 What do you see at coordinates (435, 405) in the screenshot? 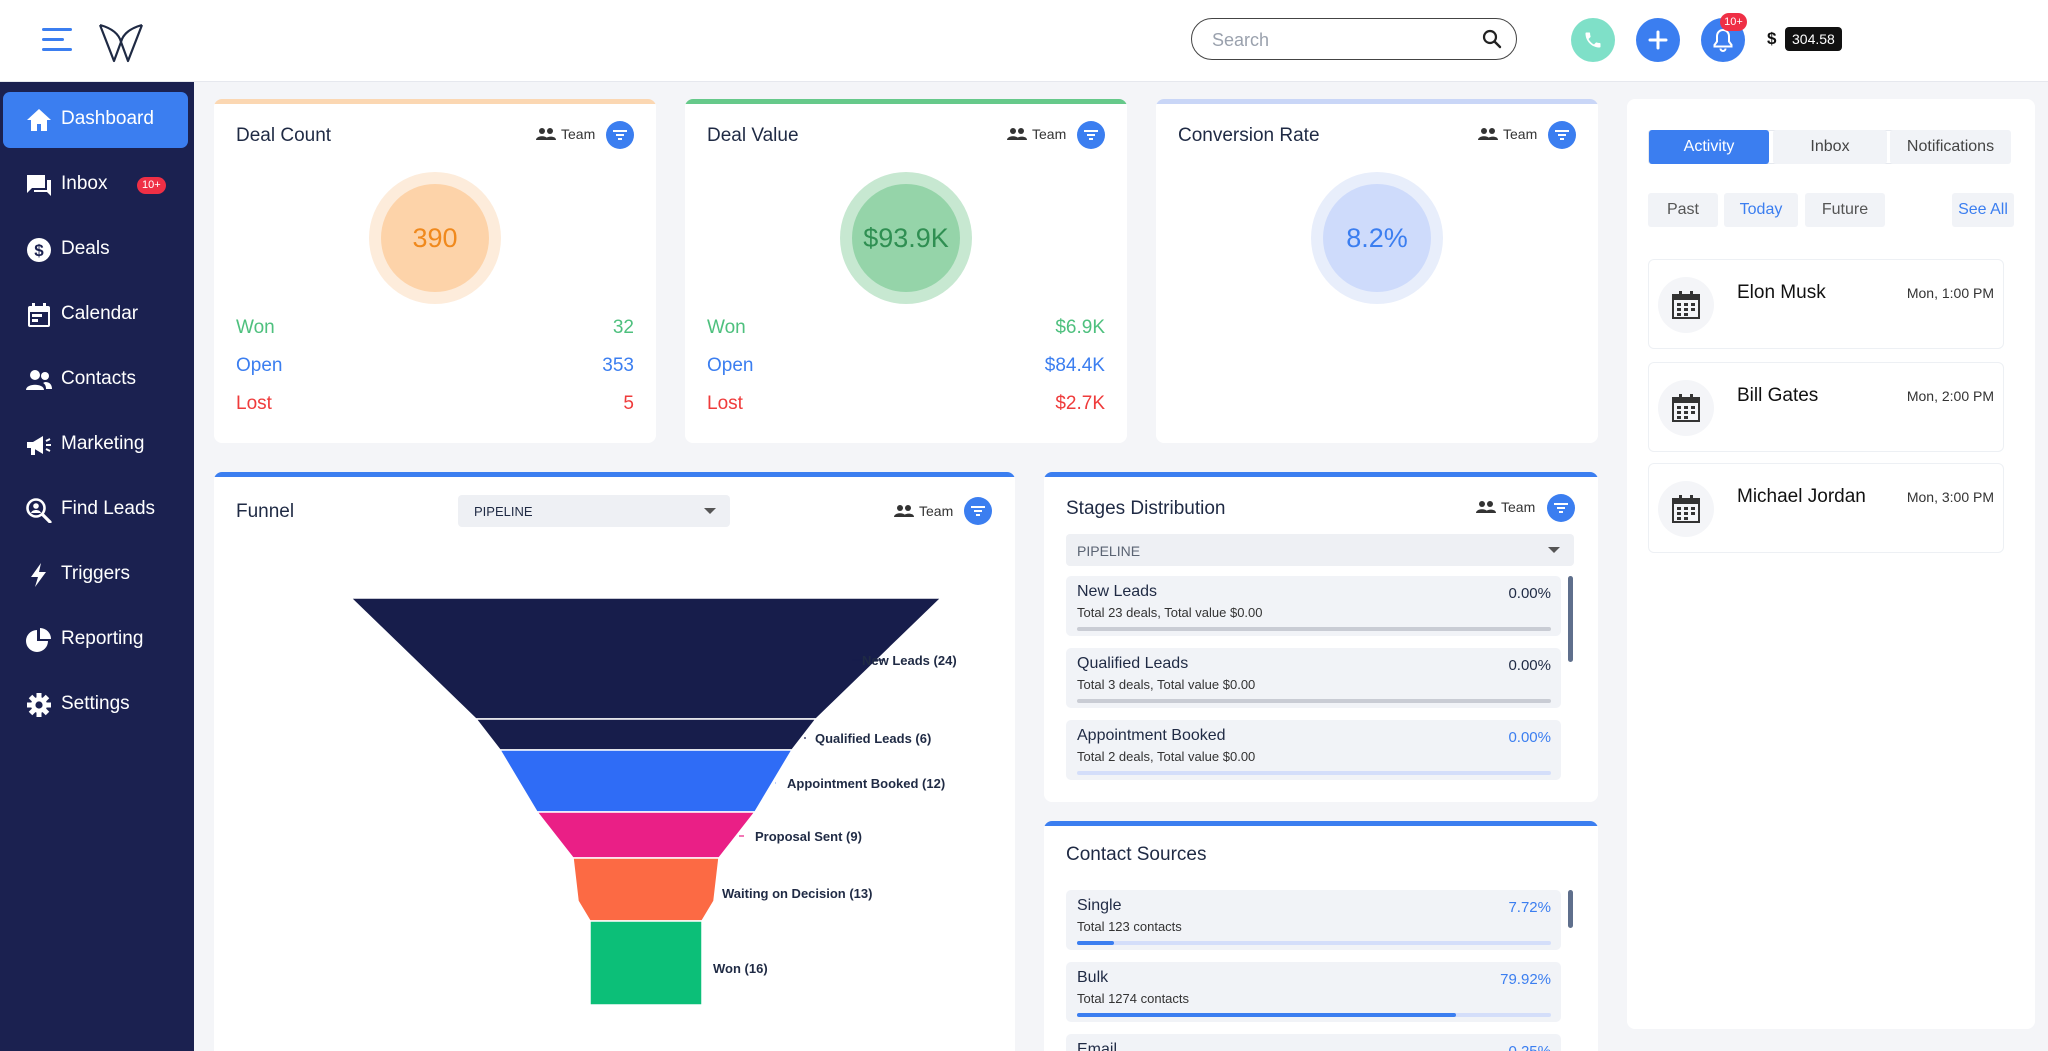
I see `lost-row: Lost 5` at bounding box center [435, 405].